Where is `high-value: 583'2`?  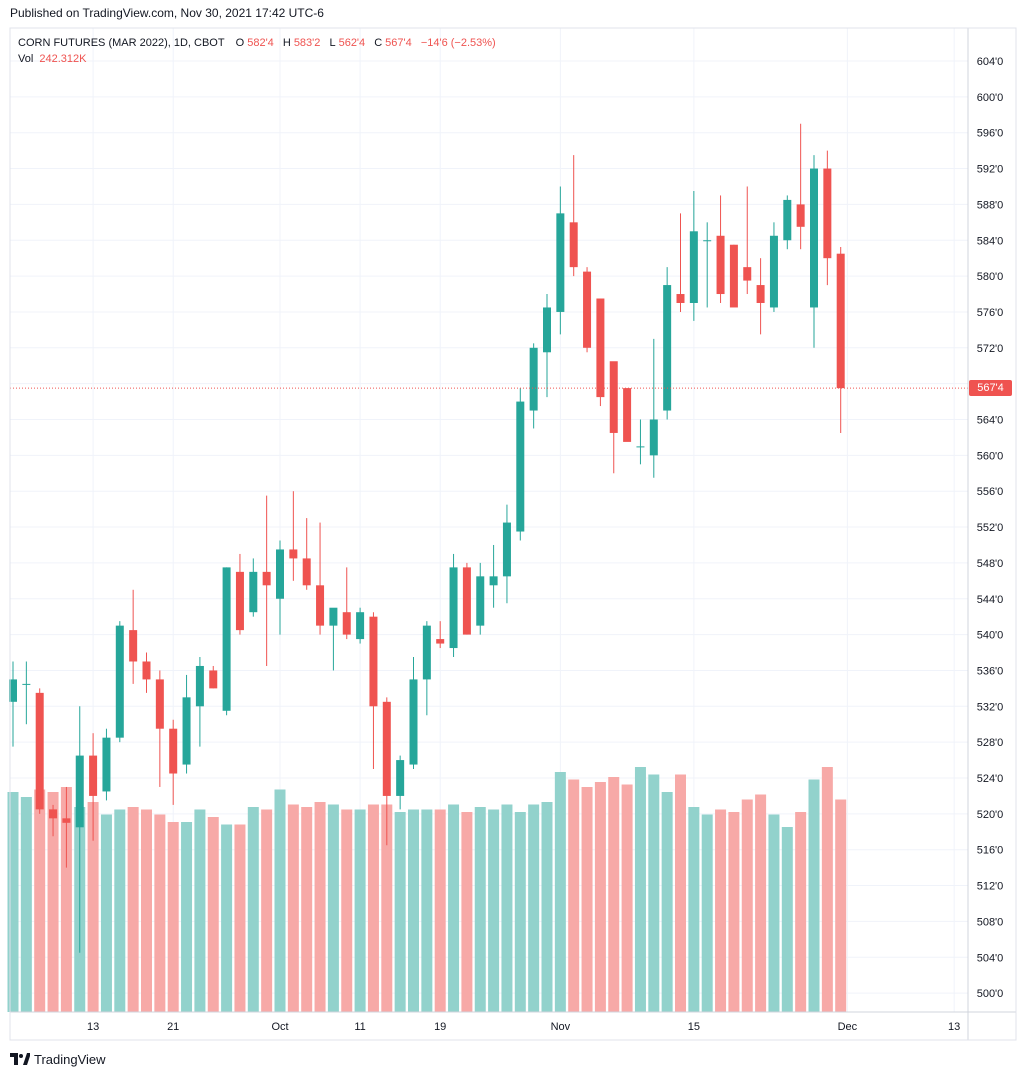 high-value: 583'2 is located at coordinates (307, 43).